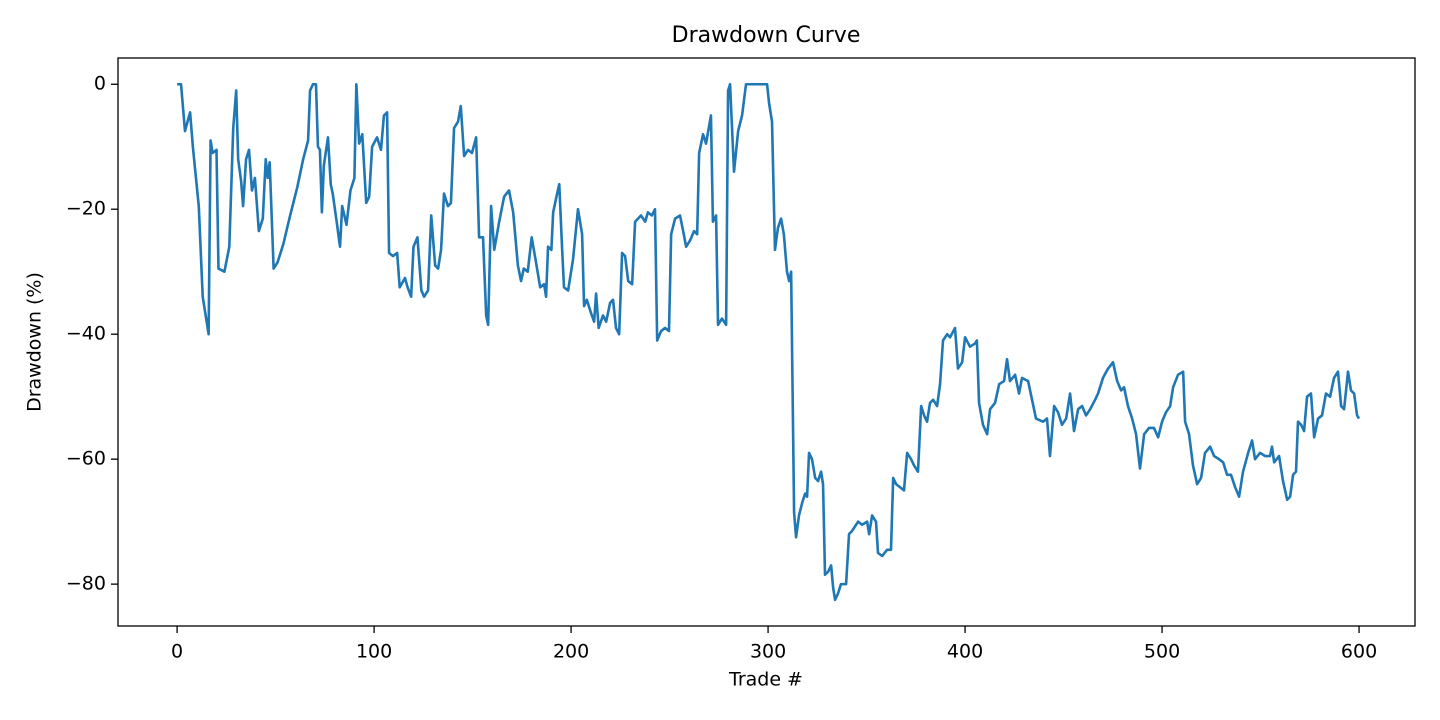 The width and height of the screenshot is (1440, 720). Describe the element at coordinates (965, 652) in the screenshot. I see `x-tick-label: 400` at that location.